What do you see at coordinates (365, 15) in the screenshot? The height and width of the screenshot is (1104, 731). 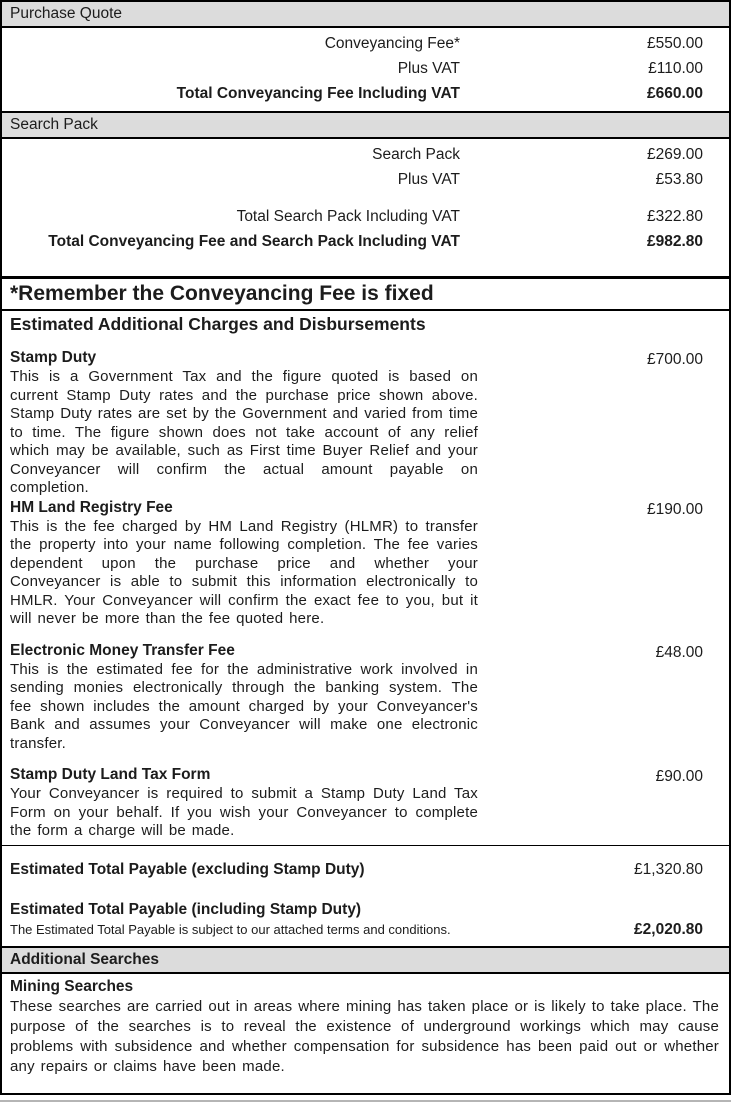 I see `section-header-purchase-quote: Purchase Quote` at bounding box center [365, 15].